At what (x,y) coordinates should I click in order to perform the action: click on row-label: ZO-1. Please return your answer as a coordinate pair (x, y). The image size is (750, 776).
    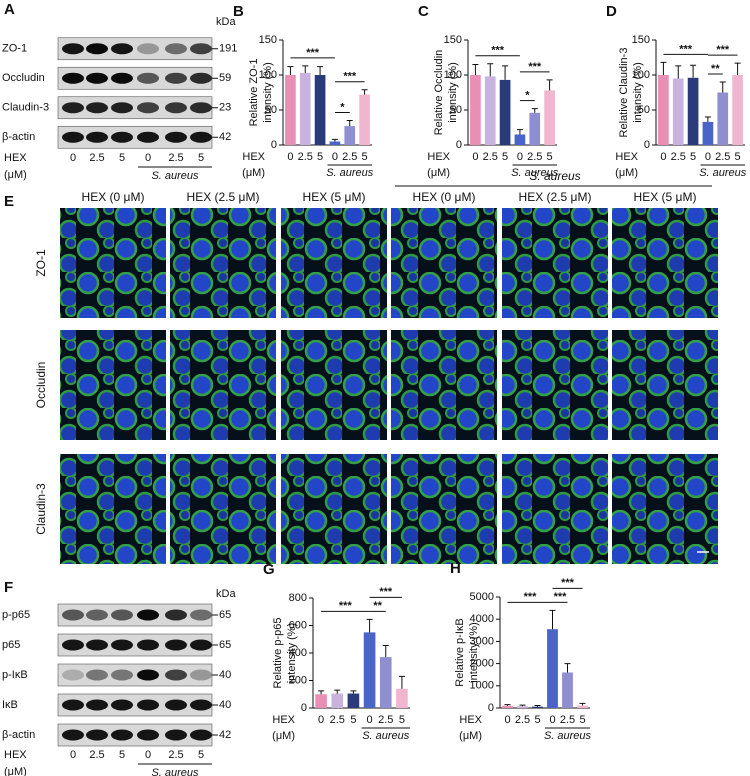
    Looking at the image, I should click on (41, 263).